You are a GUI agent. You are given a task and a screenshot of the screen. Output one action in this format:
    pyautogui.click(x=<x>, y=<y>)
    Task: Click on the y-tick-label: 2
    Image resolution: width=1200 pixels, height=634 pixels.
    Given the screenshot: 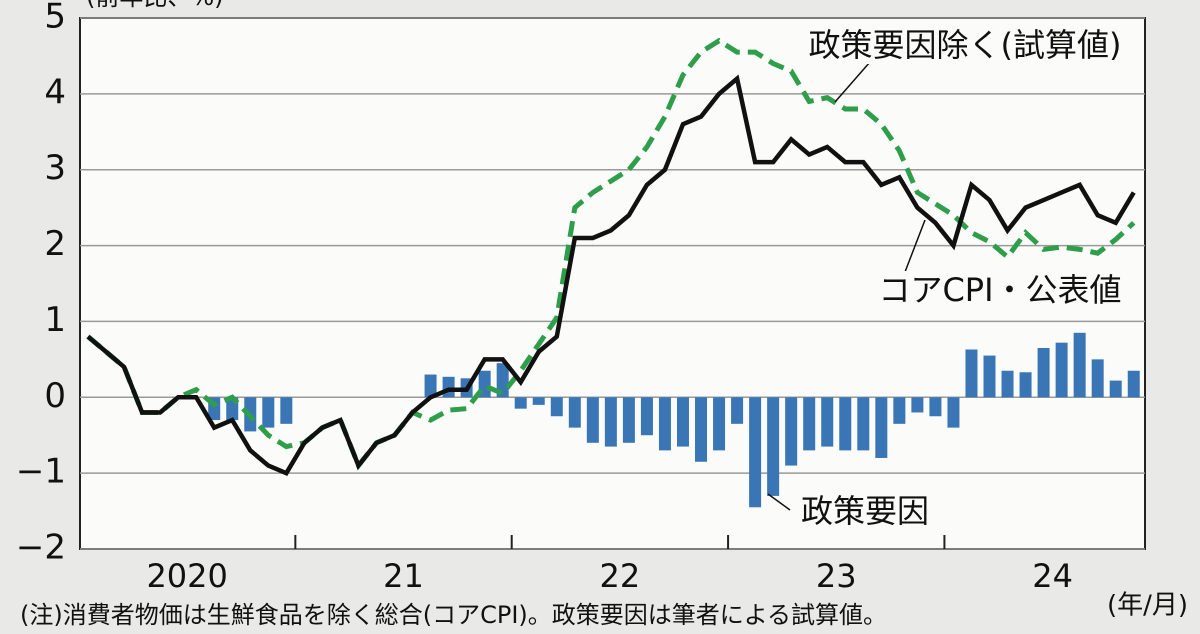 What is the action you would take?
    pyautogui.click(x=55, y=244)
    